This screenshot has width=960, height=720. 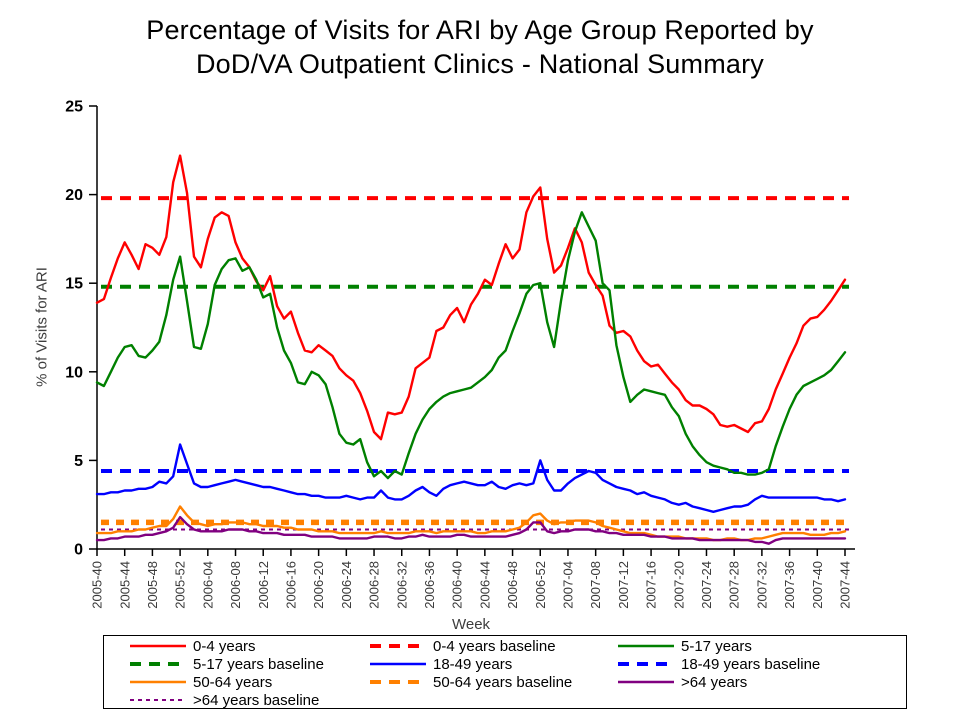 What do you see at coordinates (473, 664) in the screenshot?
I see `legend-label: 18-49 years` at bounding box center [473, 664].